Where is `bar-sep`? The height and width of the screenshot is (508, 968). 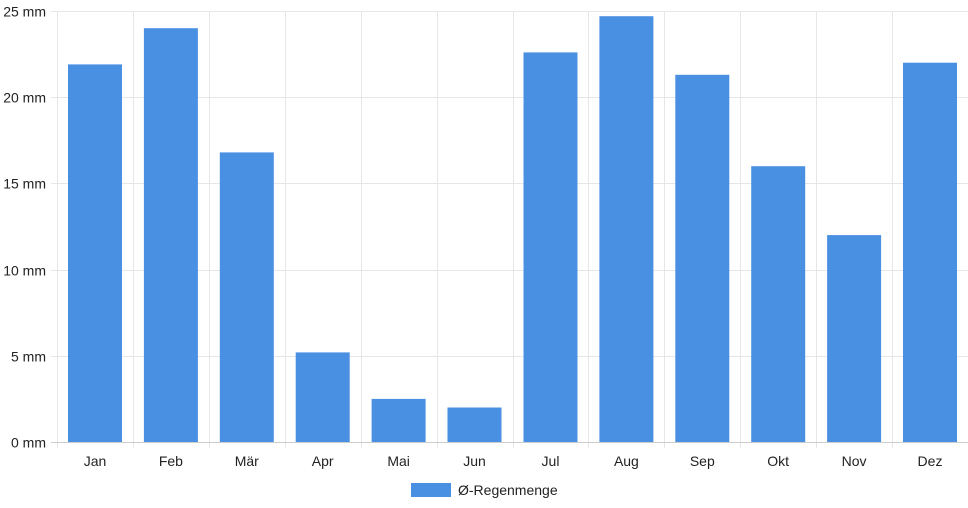 bar-sep is located at coordinates (702, 258).